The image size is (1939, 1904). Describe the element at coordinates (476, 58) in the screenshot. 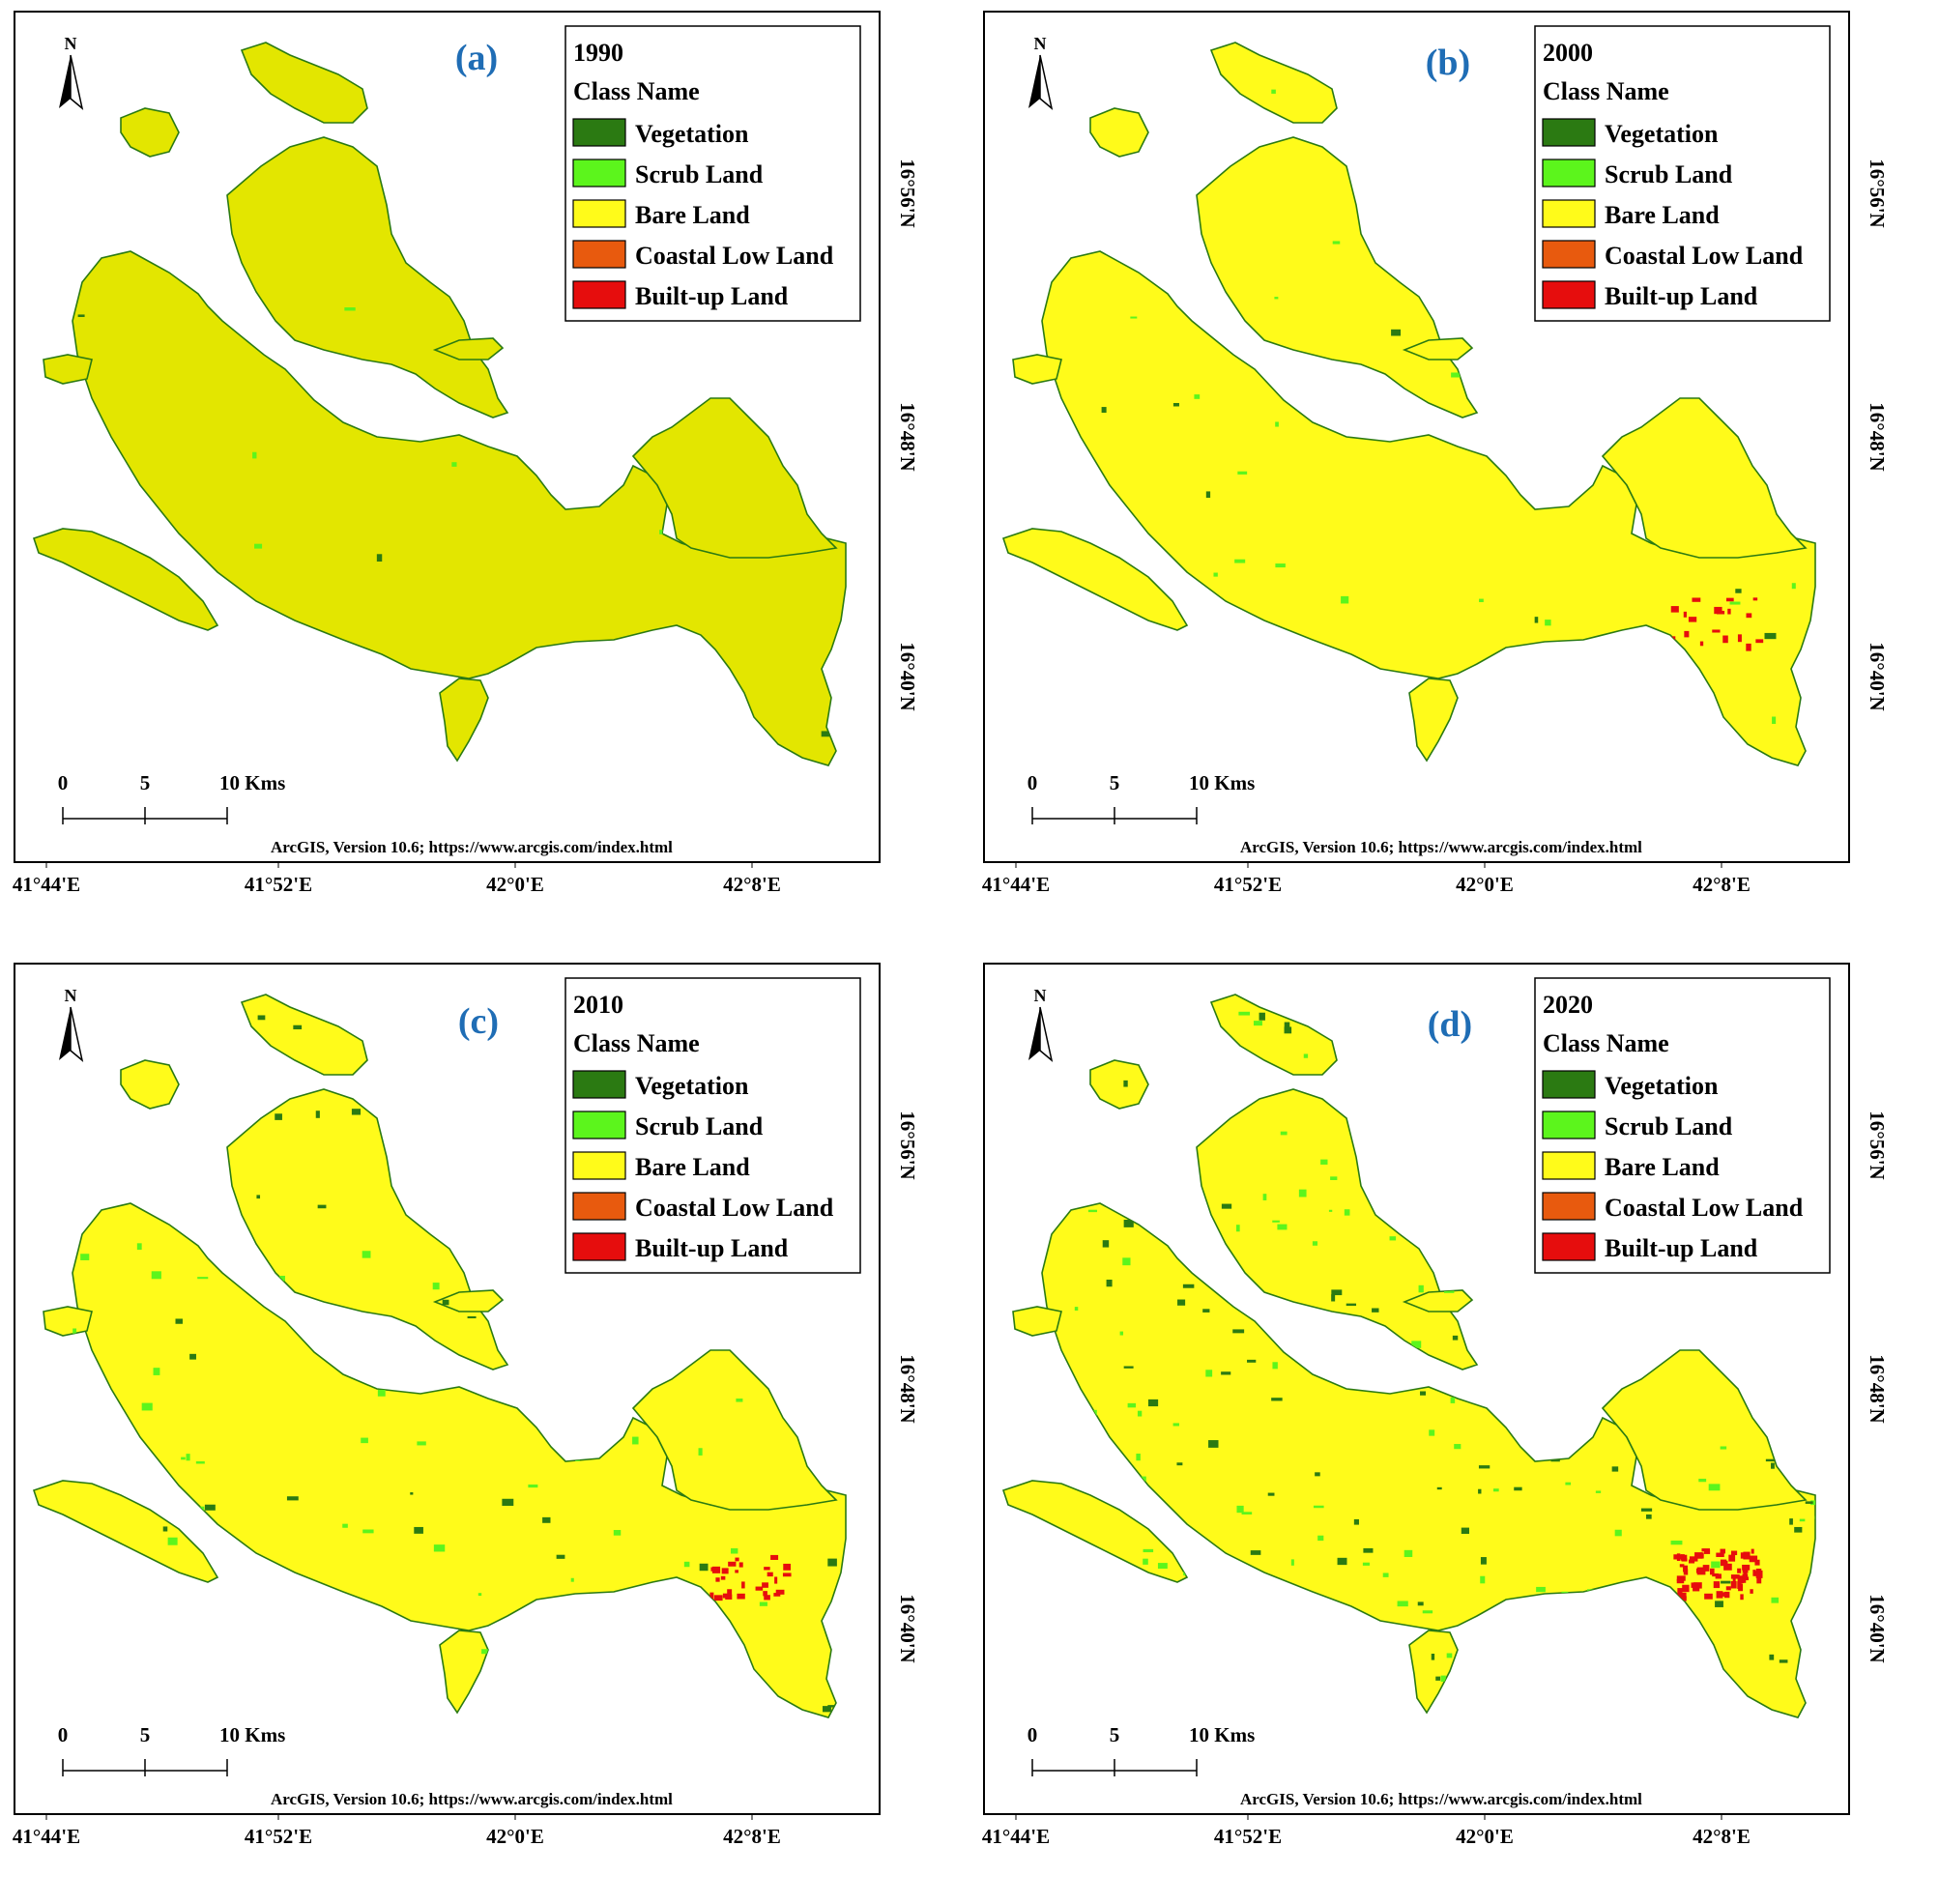

I see `panel-letter: (a)` at that location.